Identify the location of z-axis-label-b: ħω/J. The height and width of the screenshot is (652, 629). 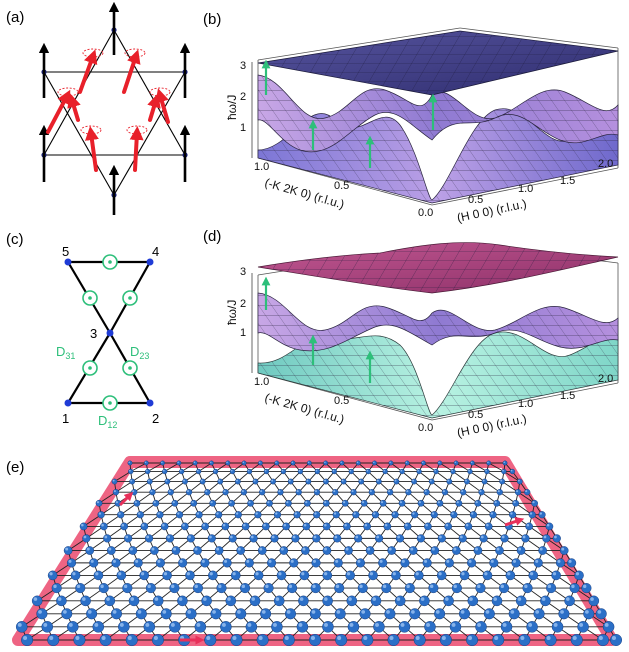
(232, 107).